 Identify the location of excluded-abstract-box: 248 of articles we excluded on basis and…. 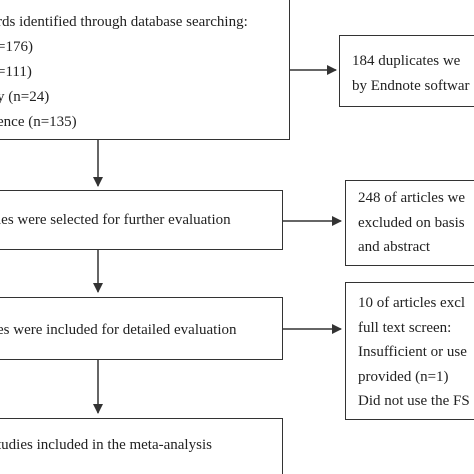
(409, 223).